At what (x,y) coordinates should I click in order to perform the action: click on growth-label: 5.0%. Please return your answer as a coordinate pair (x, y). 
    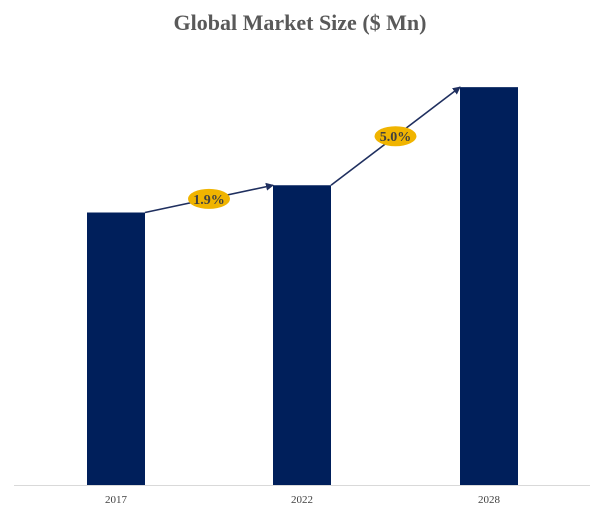
    Looking at the image, I should click on (396, 137).